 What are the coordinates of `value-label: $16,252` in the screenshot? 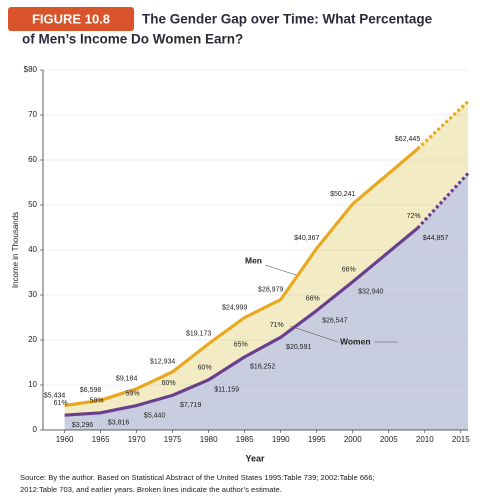 It's located at (262, 367).